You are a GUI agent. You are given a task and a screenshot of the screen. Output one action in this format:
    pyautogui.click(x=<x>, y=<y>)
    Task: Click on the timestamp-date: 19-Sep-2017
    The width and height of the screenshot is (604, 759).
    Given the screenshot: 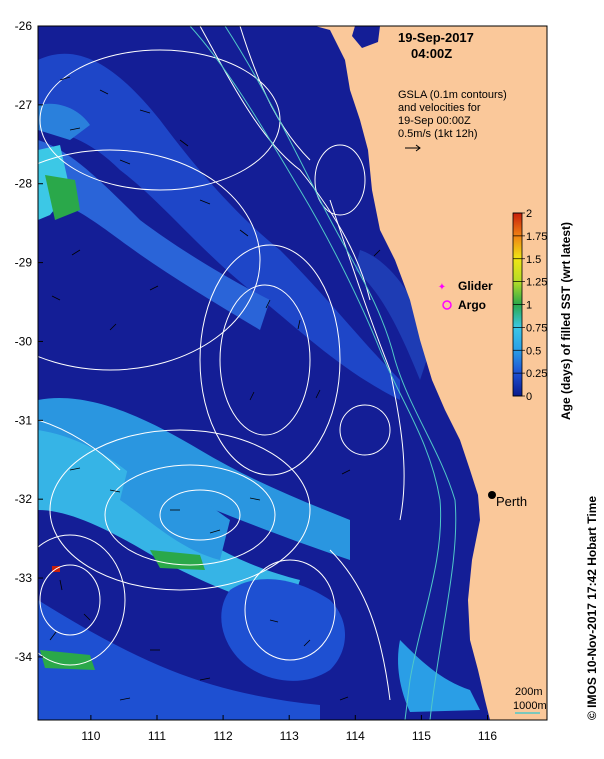 What is the action you would take?
    pyautogui.click(x=436, y=37)
    